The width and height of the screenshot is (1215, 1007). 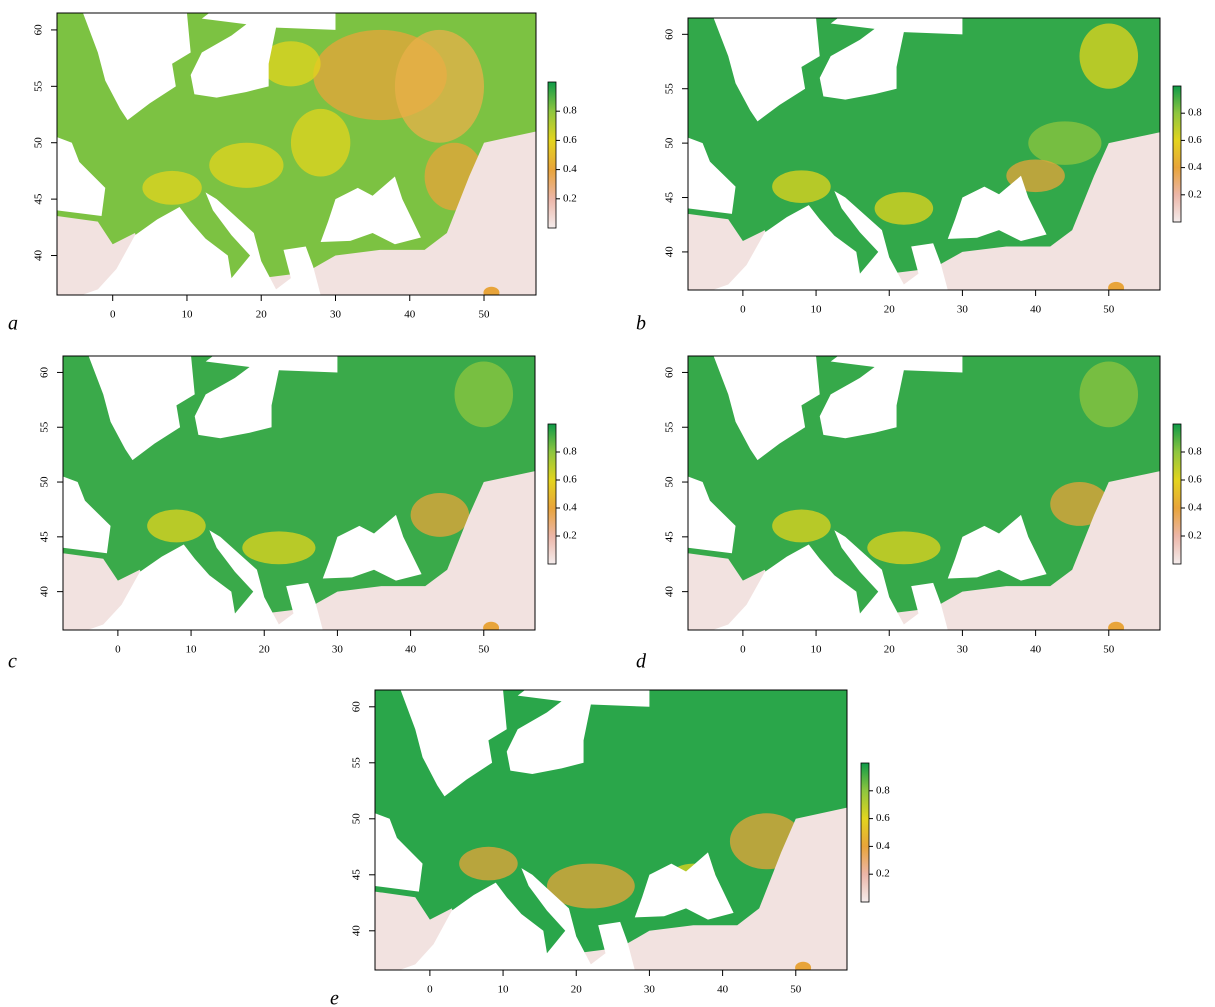 I want to click on map-panel: 0 10 20 30 40 50 40 45 50 55 60 0.2 0.4 0.6 0.8 d, so click(x=919, y=514).